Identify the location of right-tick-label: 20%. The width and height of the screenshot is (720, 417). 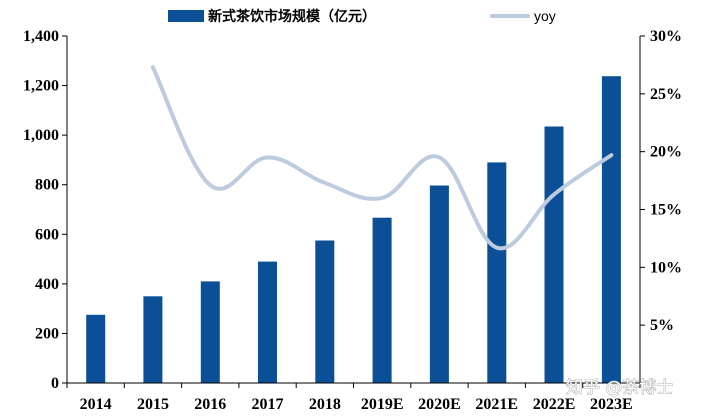
(666, 152).